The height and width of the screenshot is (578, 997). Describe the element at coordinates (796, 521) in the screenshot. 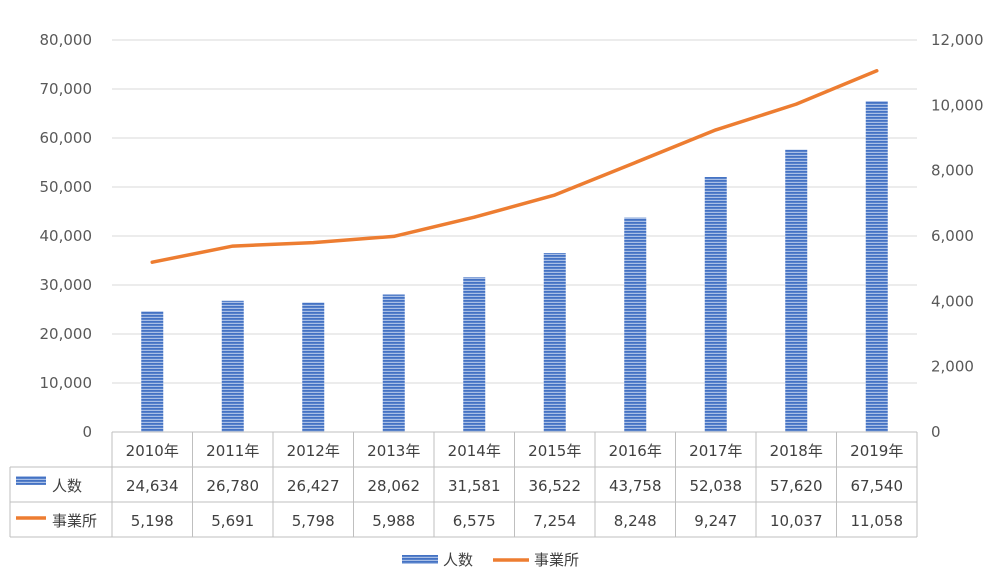

I see `table-cell-offices: 10,037` at that location.